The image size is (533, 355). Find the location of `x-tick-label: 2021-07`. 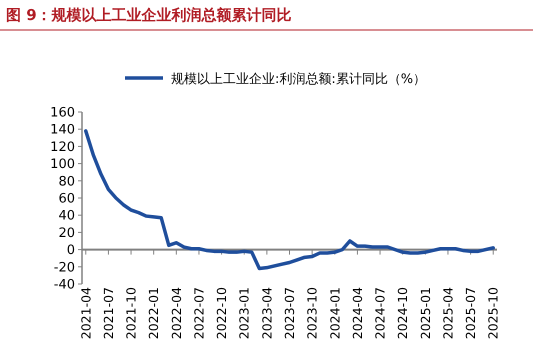

x-tick-label: 2021-07 is located at coordinates (108, 313).